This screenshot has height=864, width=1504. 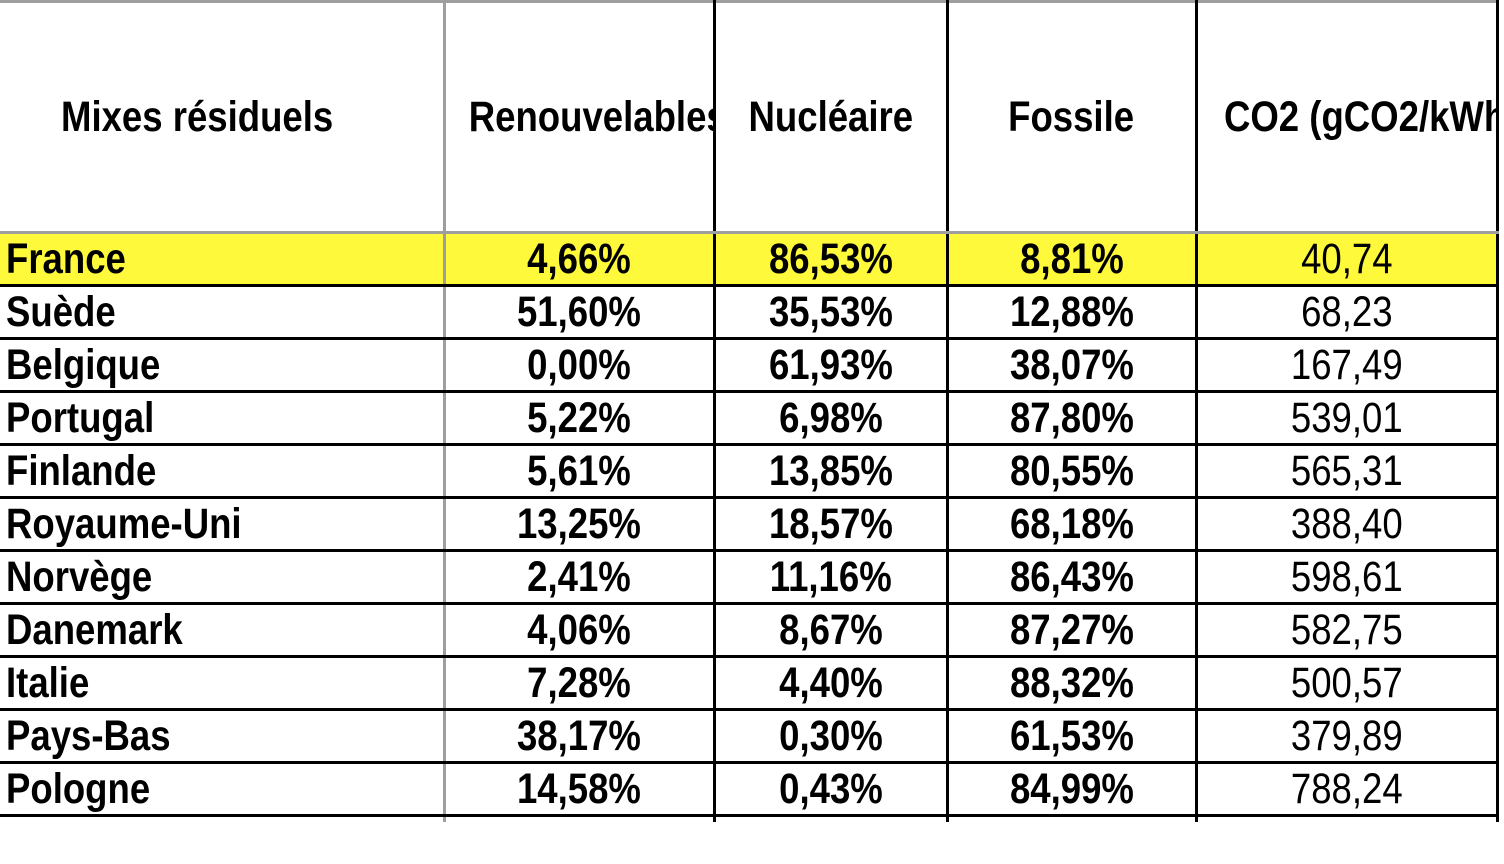 I want to click on fossil-cell: 38,07%, so click(x=1072, y=365).